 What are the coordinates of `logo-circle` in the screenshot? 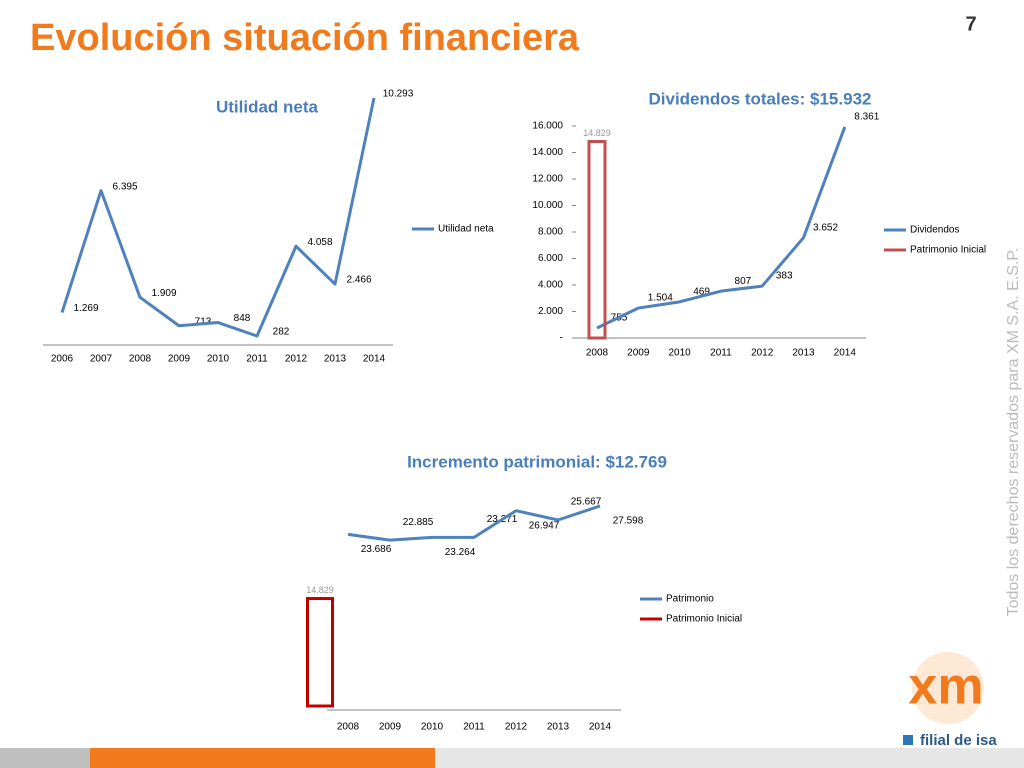 It's located at (948, 688).